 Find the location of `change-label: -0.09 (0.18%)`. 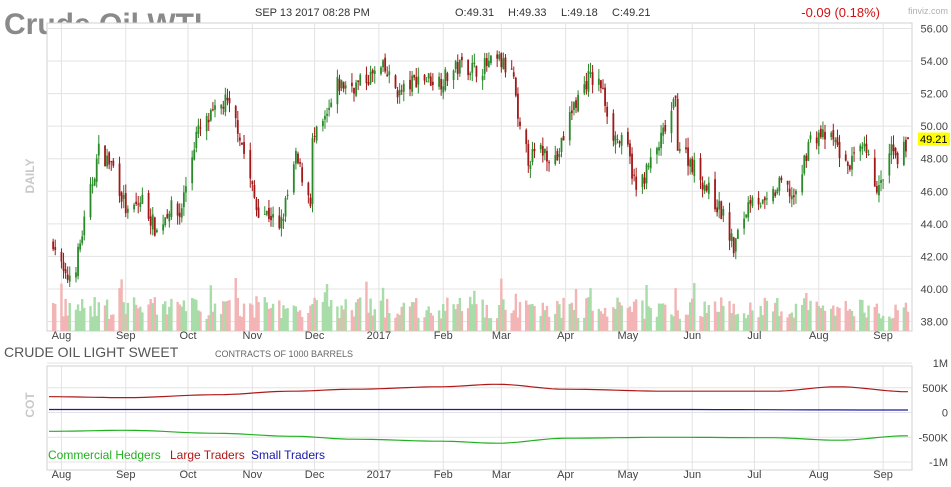

change-label: -0.09 (0.18%) is located at coordinates (840, 12).